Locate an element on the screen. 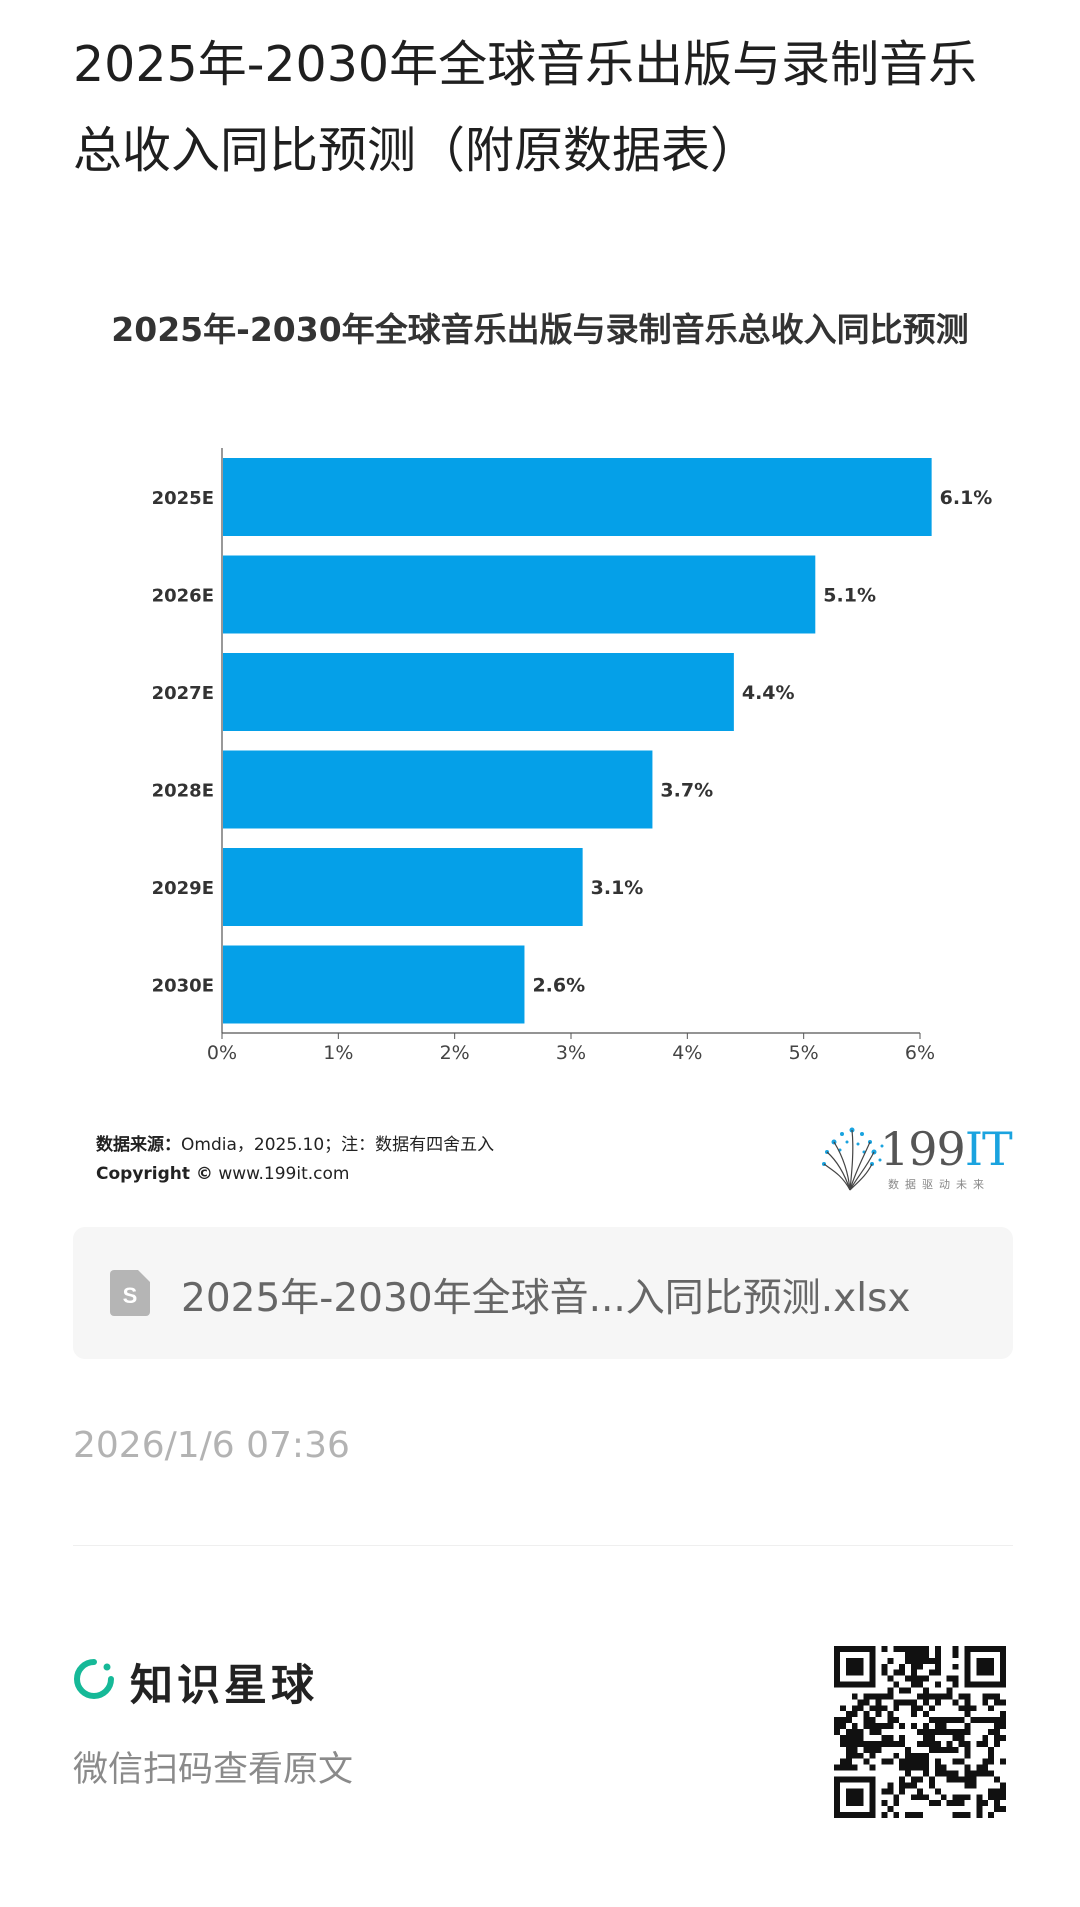 The height and width of the screenshot is (1907, 1080). x-tick-label: 3% is located at coordinates (571, 1053).